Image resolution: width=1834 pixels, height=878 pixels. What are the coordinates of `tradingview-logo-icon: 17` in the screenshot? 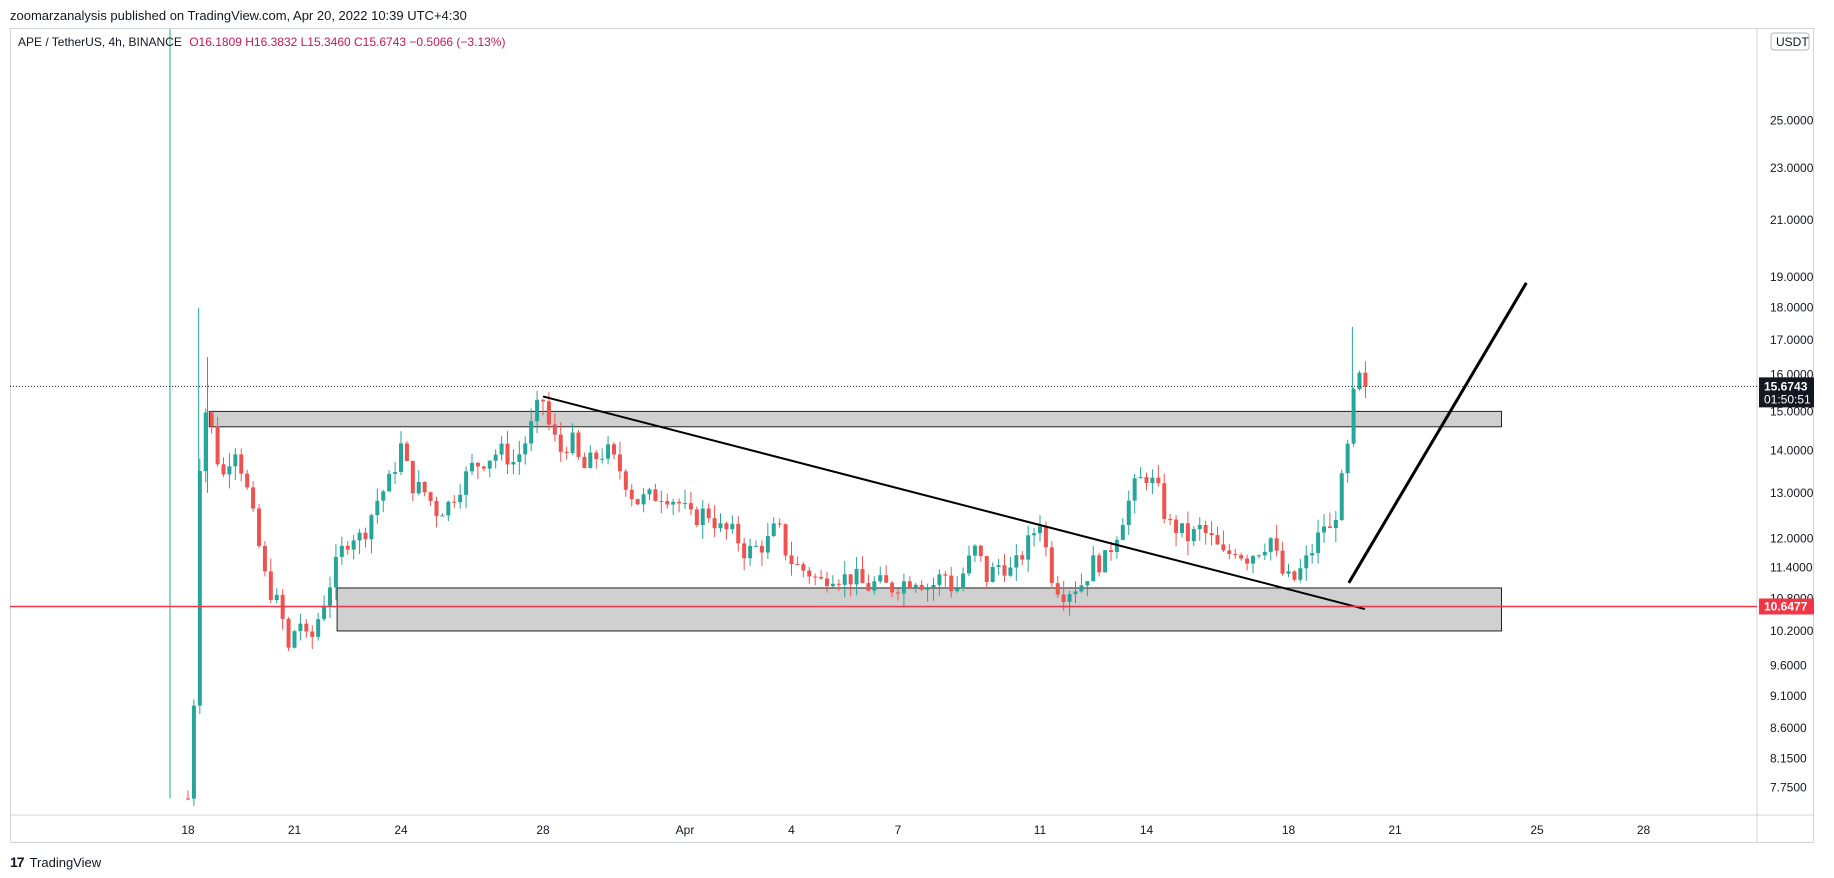 It's located at (17, 862).